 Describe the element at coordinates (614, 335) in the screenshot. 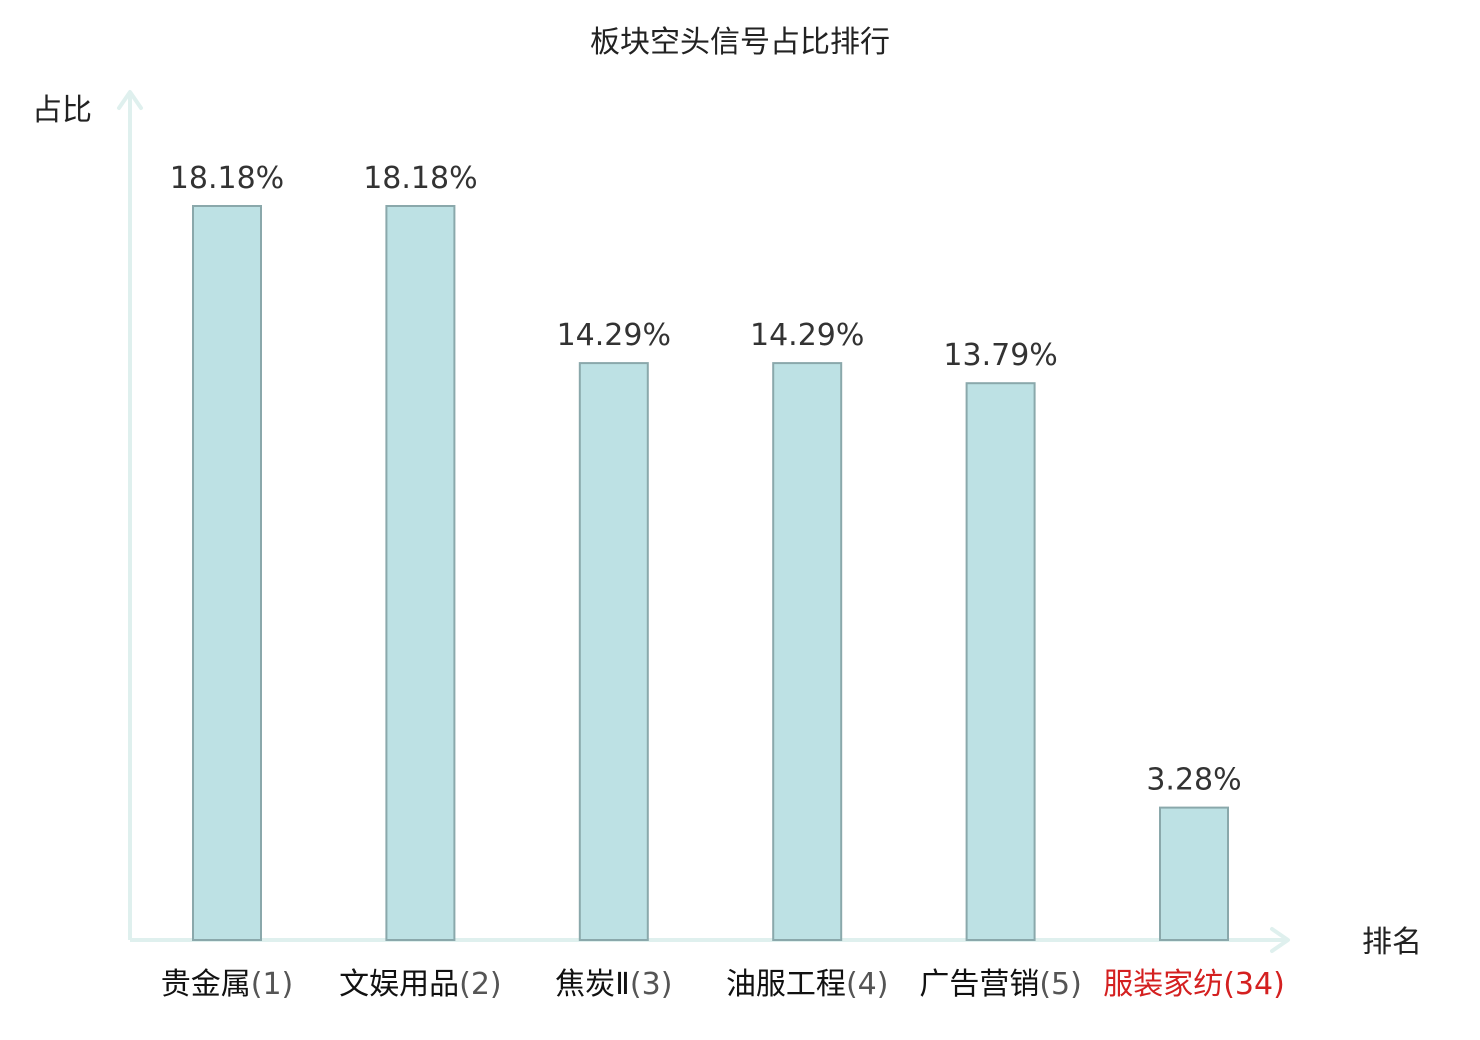

I see `value-label-3: 14.29%` at that location.